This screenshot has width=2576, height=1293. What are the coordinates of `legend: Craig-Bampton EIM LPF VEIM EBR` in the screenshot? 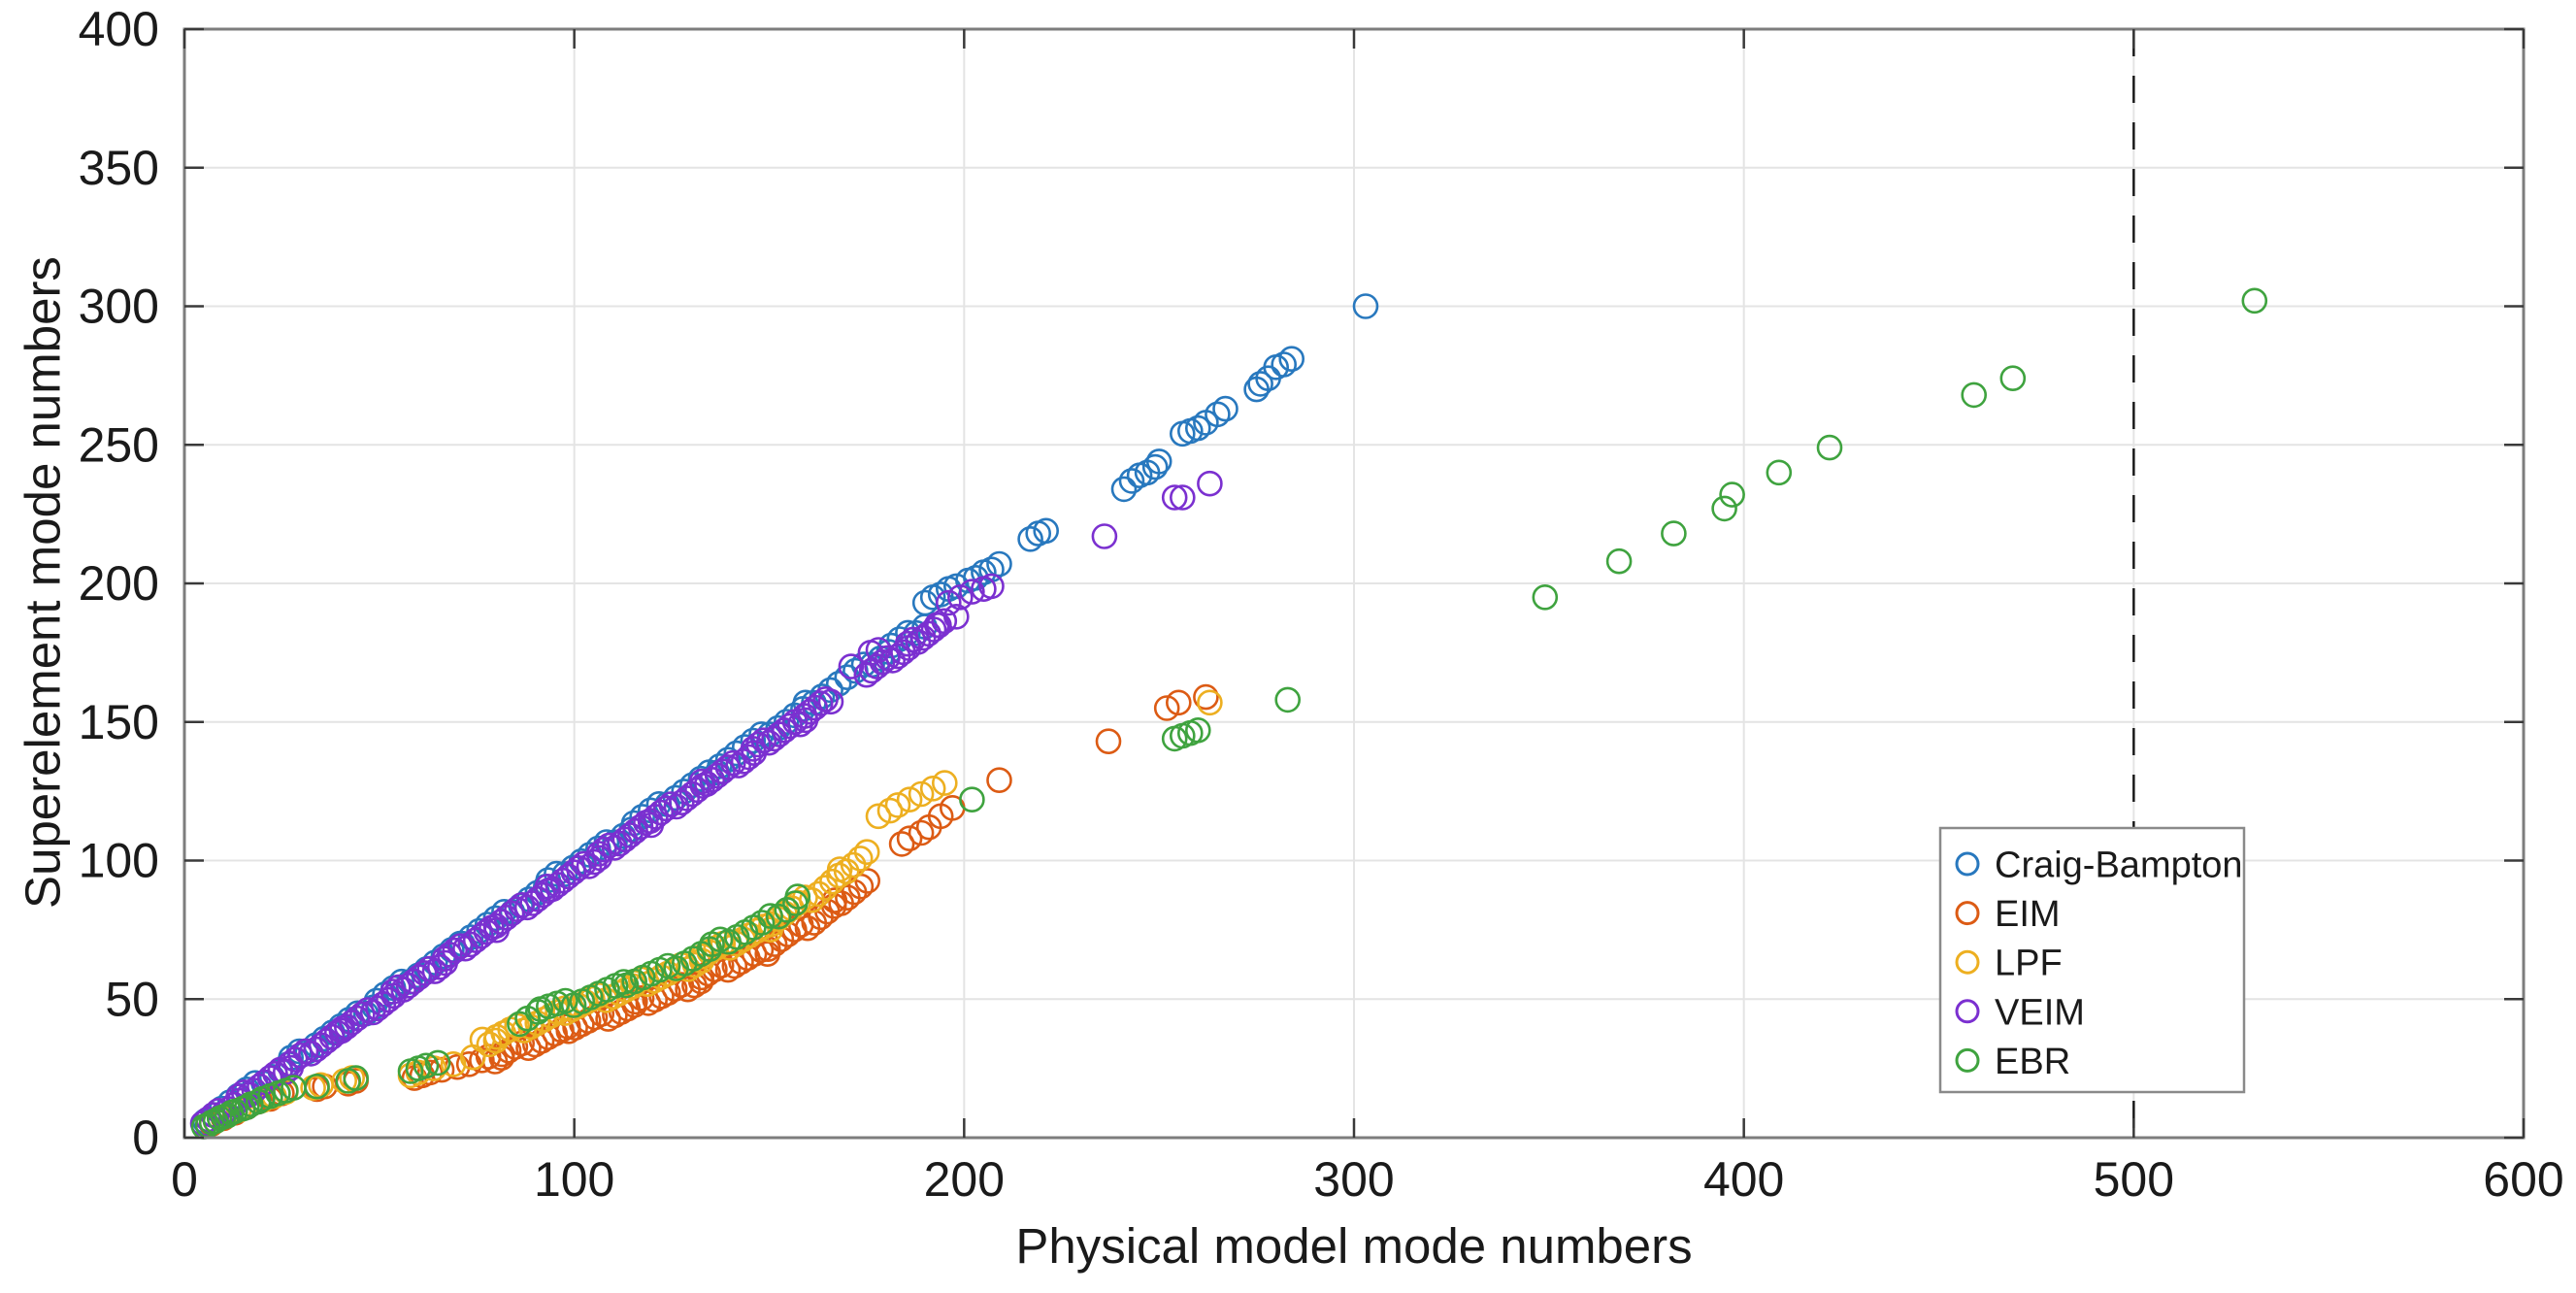 It's located at (2092, 960).